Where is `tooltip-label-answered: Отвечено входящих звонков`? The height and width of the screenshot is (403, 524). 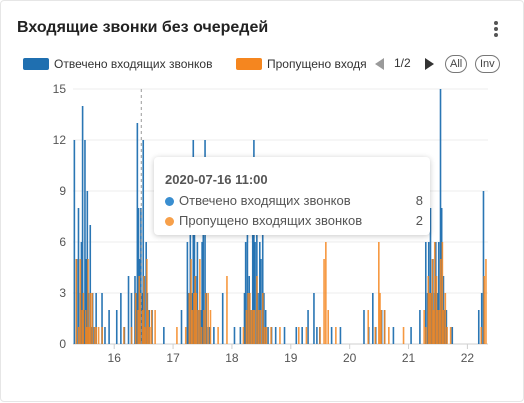 tooltip-label-answered: Отвечено входящих звонков is located at coordinates (265, 200).